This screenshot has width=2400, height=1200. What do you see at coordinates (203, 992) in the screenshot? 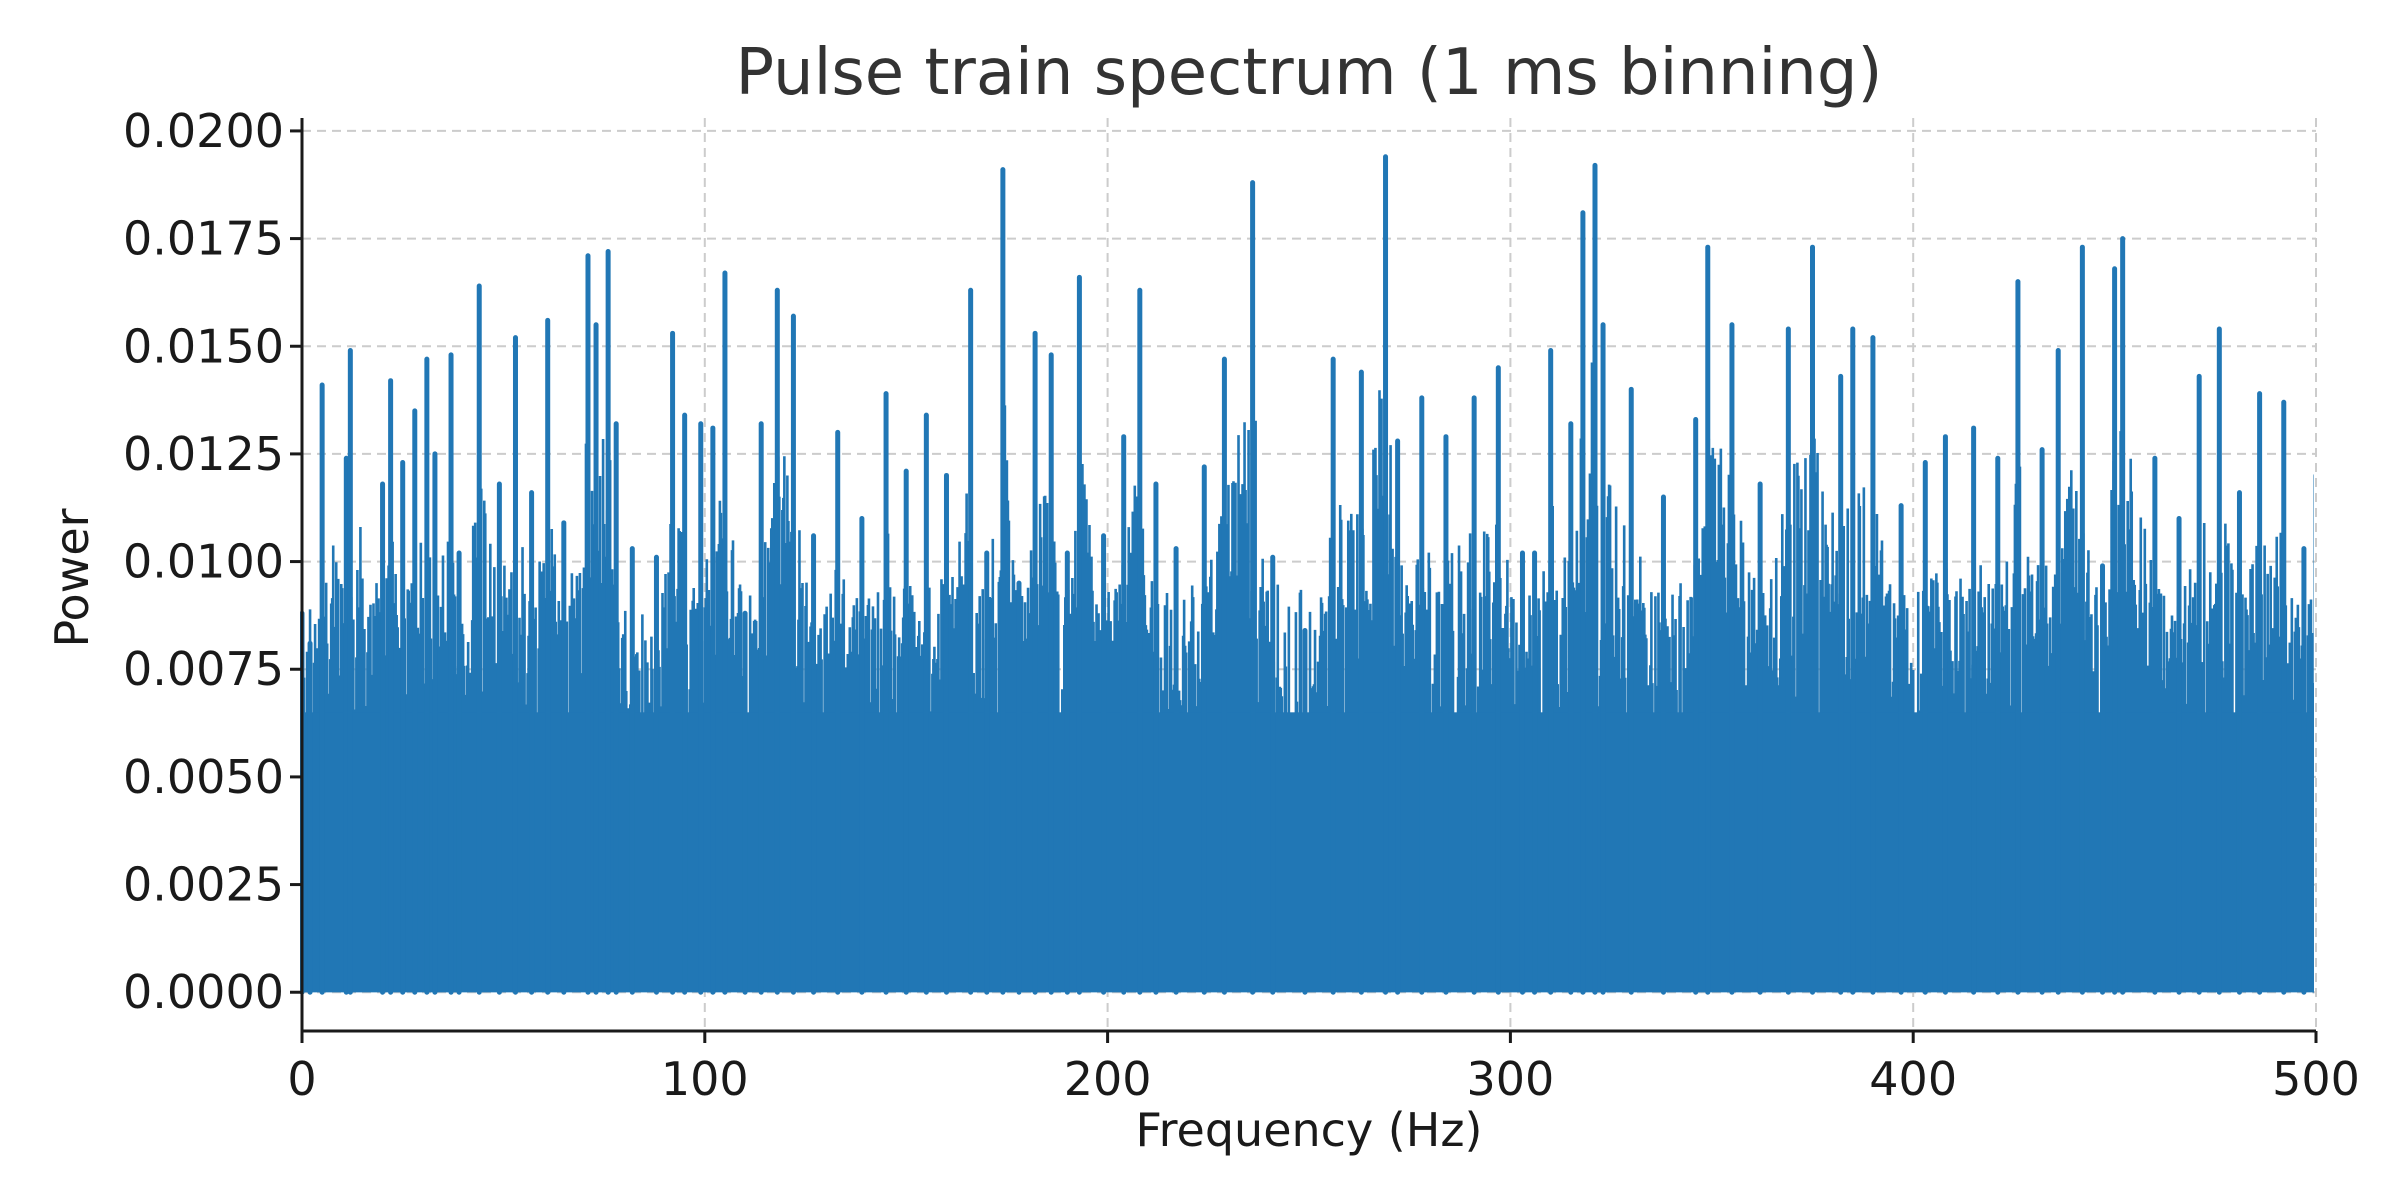
I see `y-tick-label: 0.0000` at bounding box center [203, 992].